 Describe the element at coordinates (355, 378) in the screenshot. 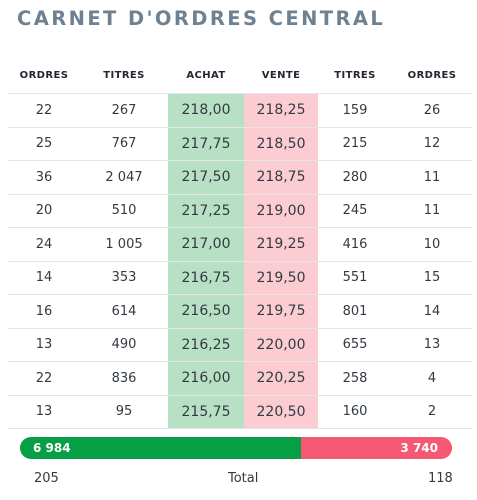

I see `sell-quantity-cell: 258` at that location.